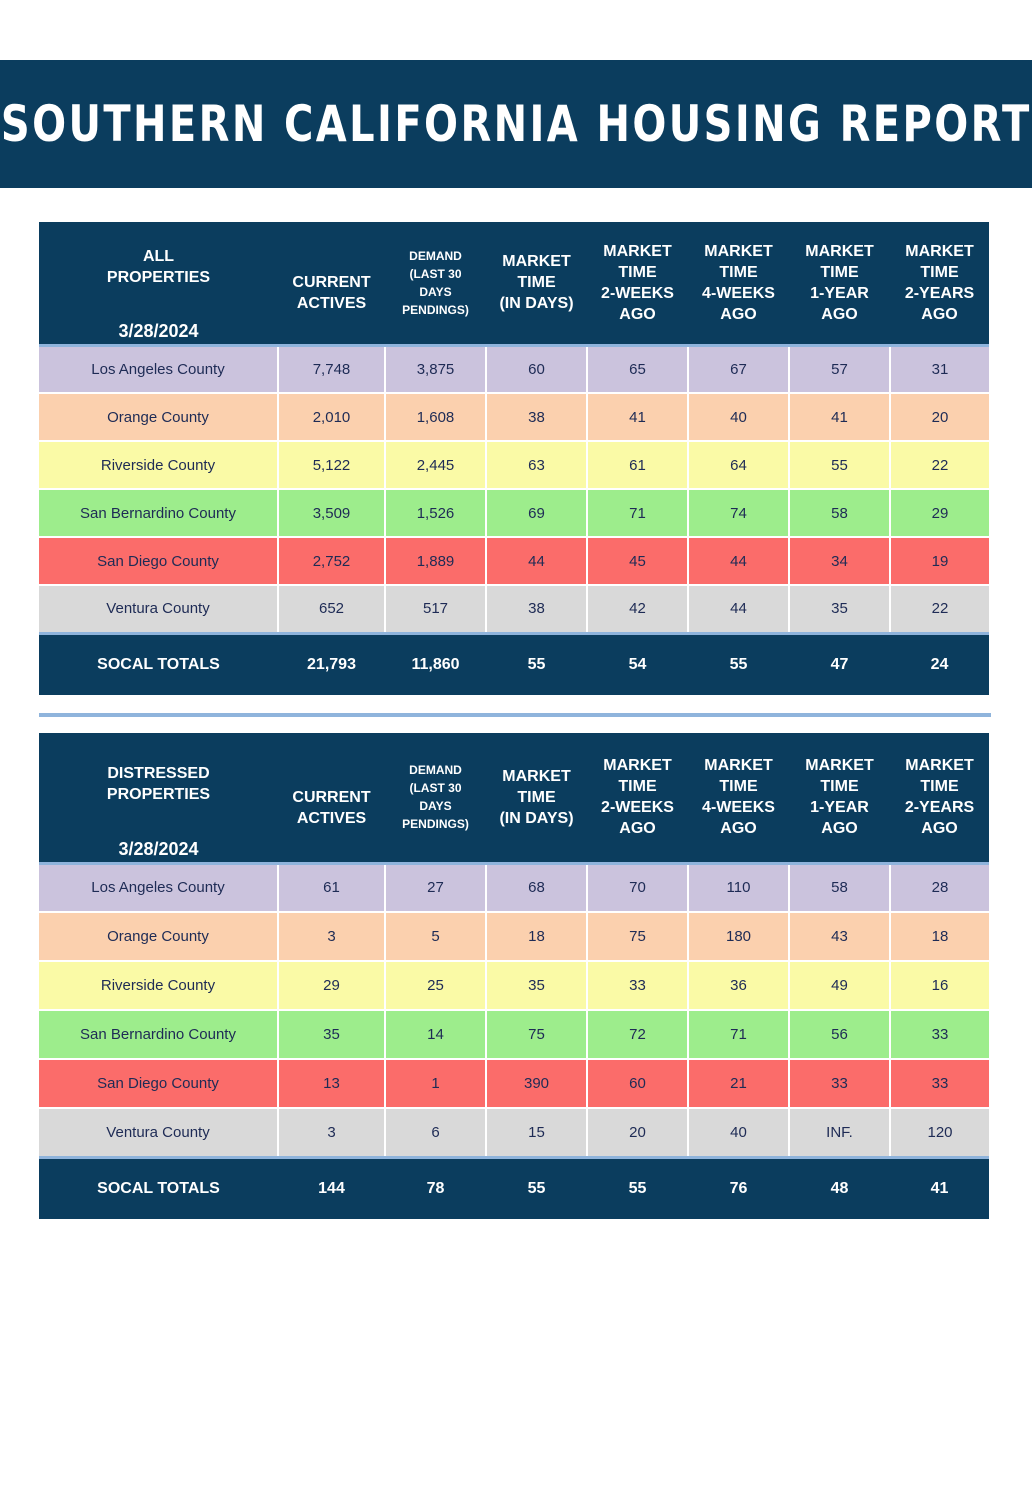  I want to click on table-row: San Diego County 2,752 1,889 44 45 44 34 19, so click(514, 561).